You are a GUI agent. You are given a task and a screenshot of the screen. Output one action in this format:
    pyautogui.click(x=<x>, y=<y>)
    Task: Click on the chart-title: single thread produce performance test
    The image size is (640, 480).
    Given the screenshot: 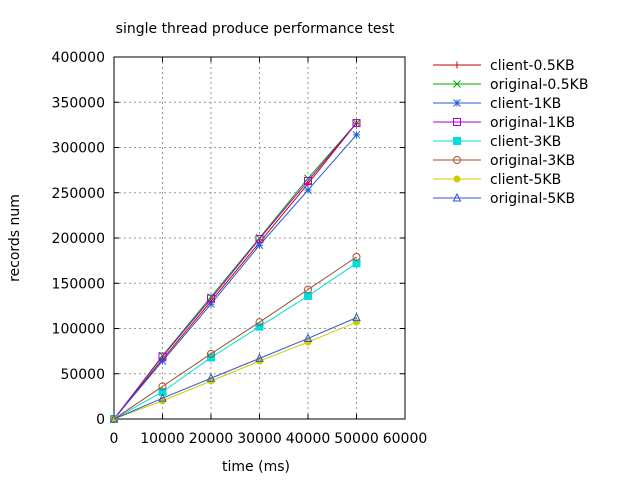 What is the action you would take?
    pyautogui.click(x=255, y=29)
    